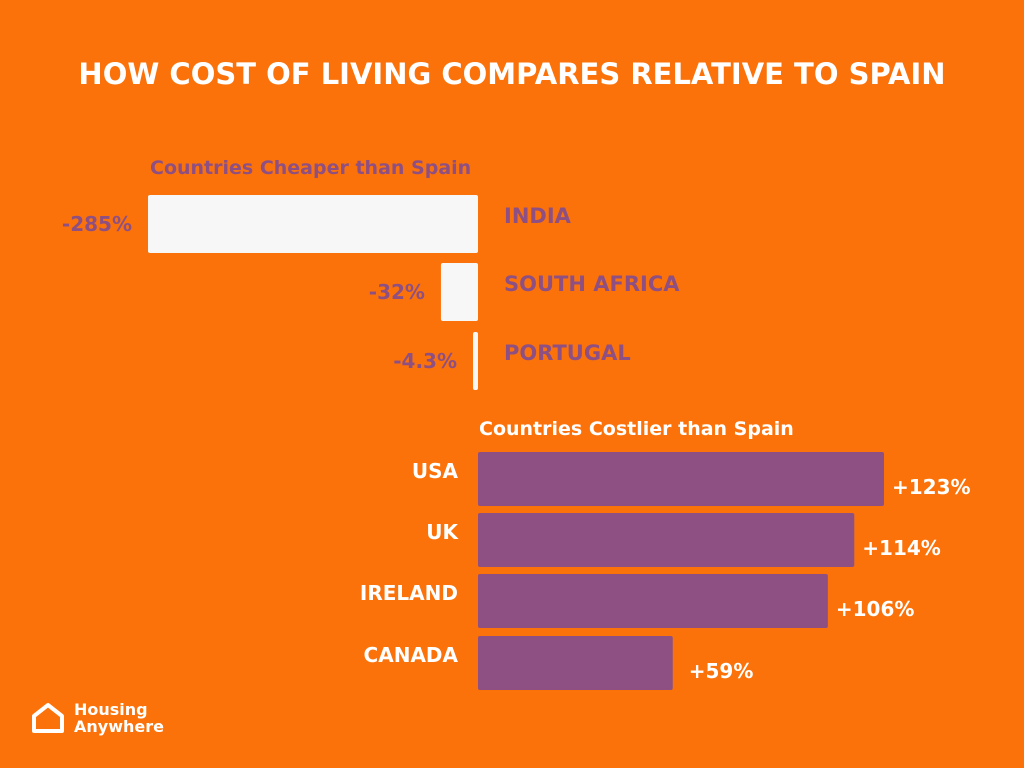 The height and width of the screenshot is (768, 1024). What do you see at coordinates (901, 548) in the screenshot?
I see `value-label-uk: +114%` at bounding box center [901, 548].